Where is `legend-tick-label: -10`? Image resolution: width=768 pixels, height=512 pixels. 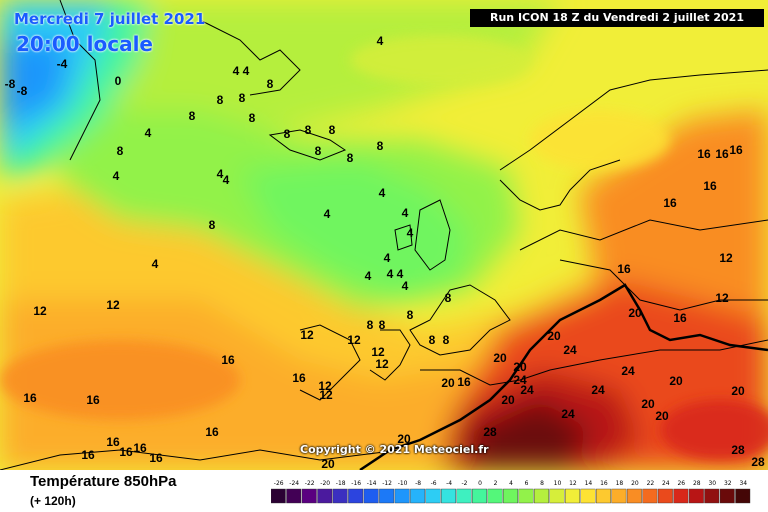
legend-tick-label: -10 is located at coordinates (403, 483).